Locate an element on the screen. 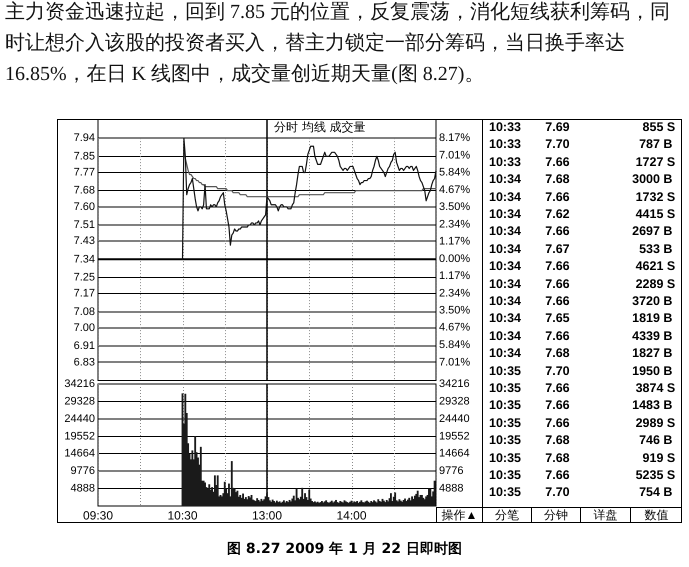 This screenshot has width=689, height=567. y-tick-label: 6.91 is located at coordinates (84, 346).